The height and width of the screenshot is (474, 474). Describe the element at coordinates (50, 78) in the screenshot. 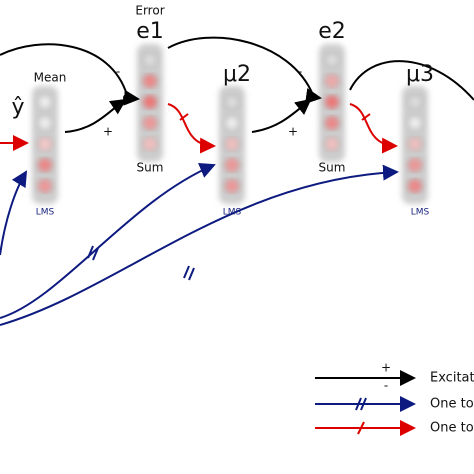

I see `label: Mean` at that location.